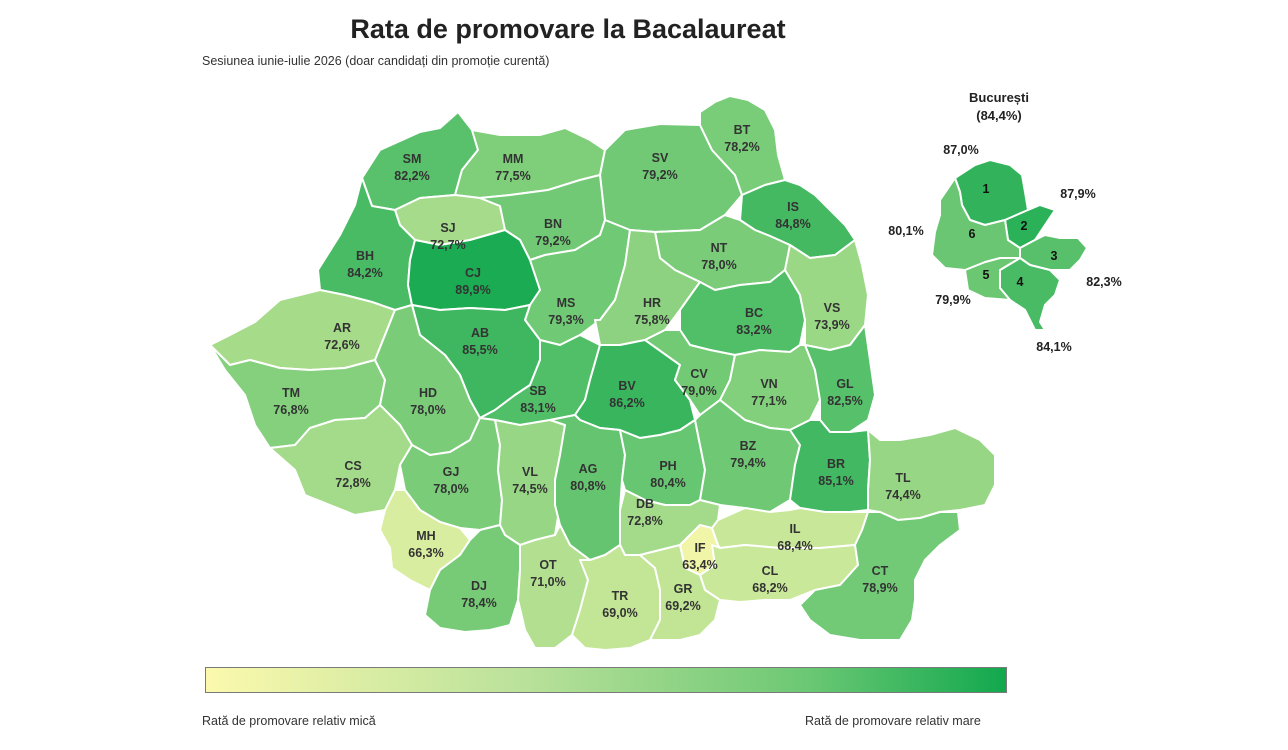  Describe the element at coordinates (683, 589) in the screenshot. I see `county-code-gr: GR` at that location.